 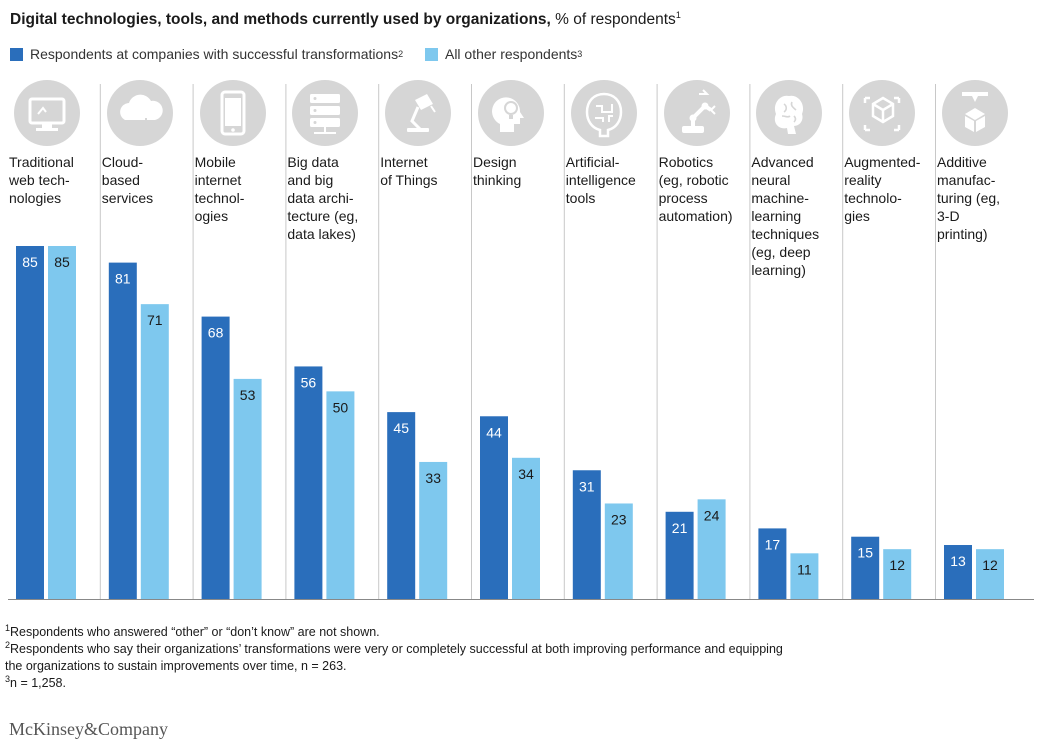 I want to click on category-label-line: intelligence, so click(x=600, y=180).